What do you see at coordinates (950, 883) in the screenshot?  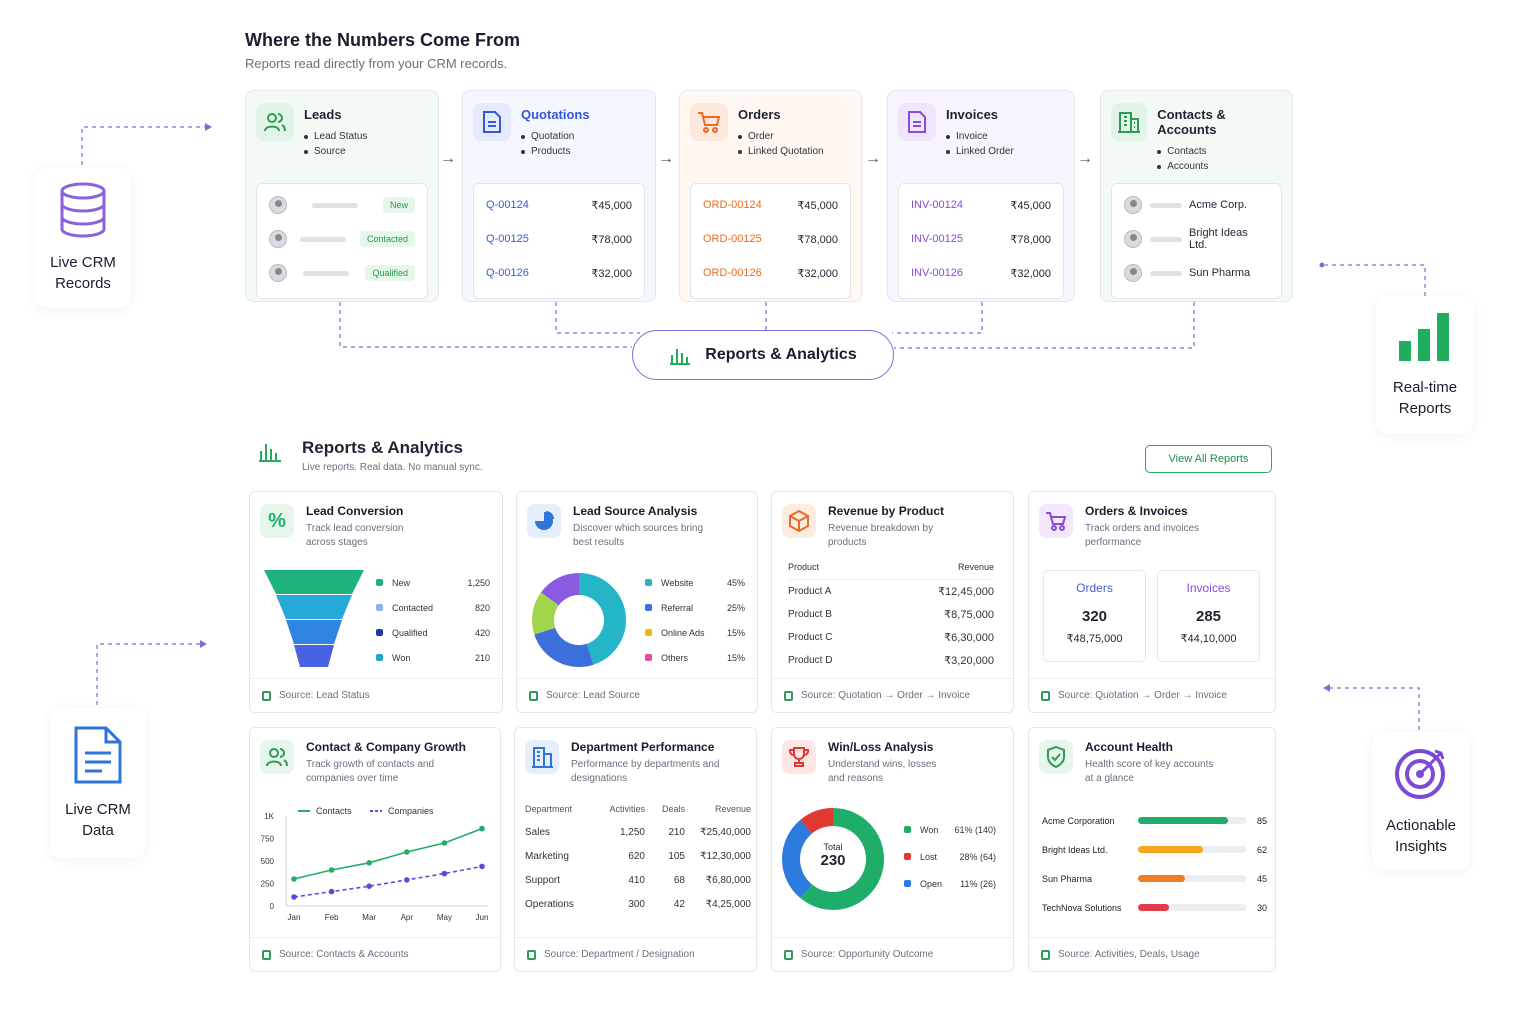 I see `legend-item: Open 11% (26)` at bounding box center [950, 883].